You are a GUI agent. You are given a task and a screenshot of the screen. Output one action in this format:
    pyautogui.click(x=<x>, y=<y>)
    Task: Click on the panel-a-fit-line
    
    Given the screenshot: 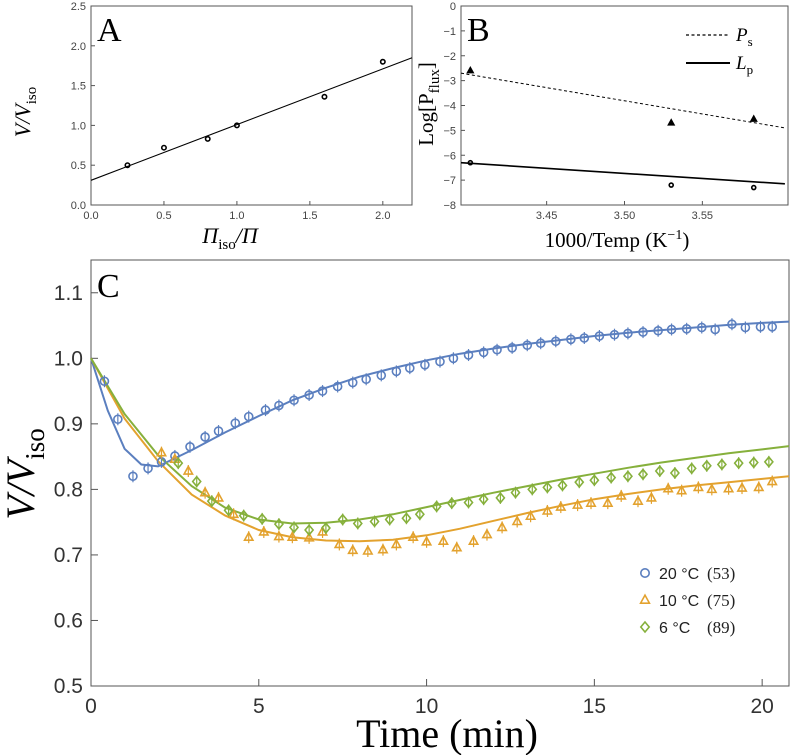 What is the action you would take?
    pyautogui.click(x=251, y=119)
    